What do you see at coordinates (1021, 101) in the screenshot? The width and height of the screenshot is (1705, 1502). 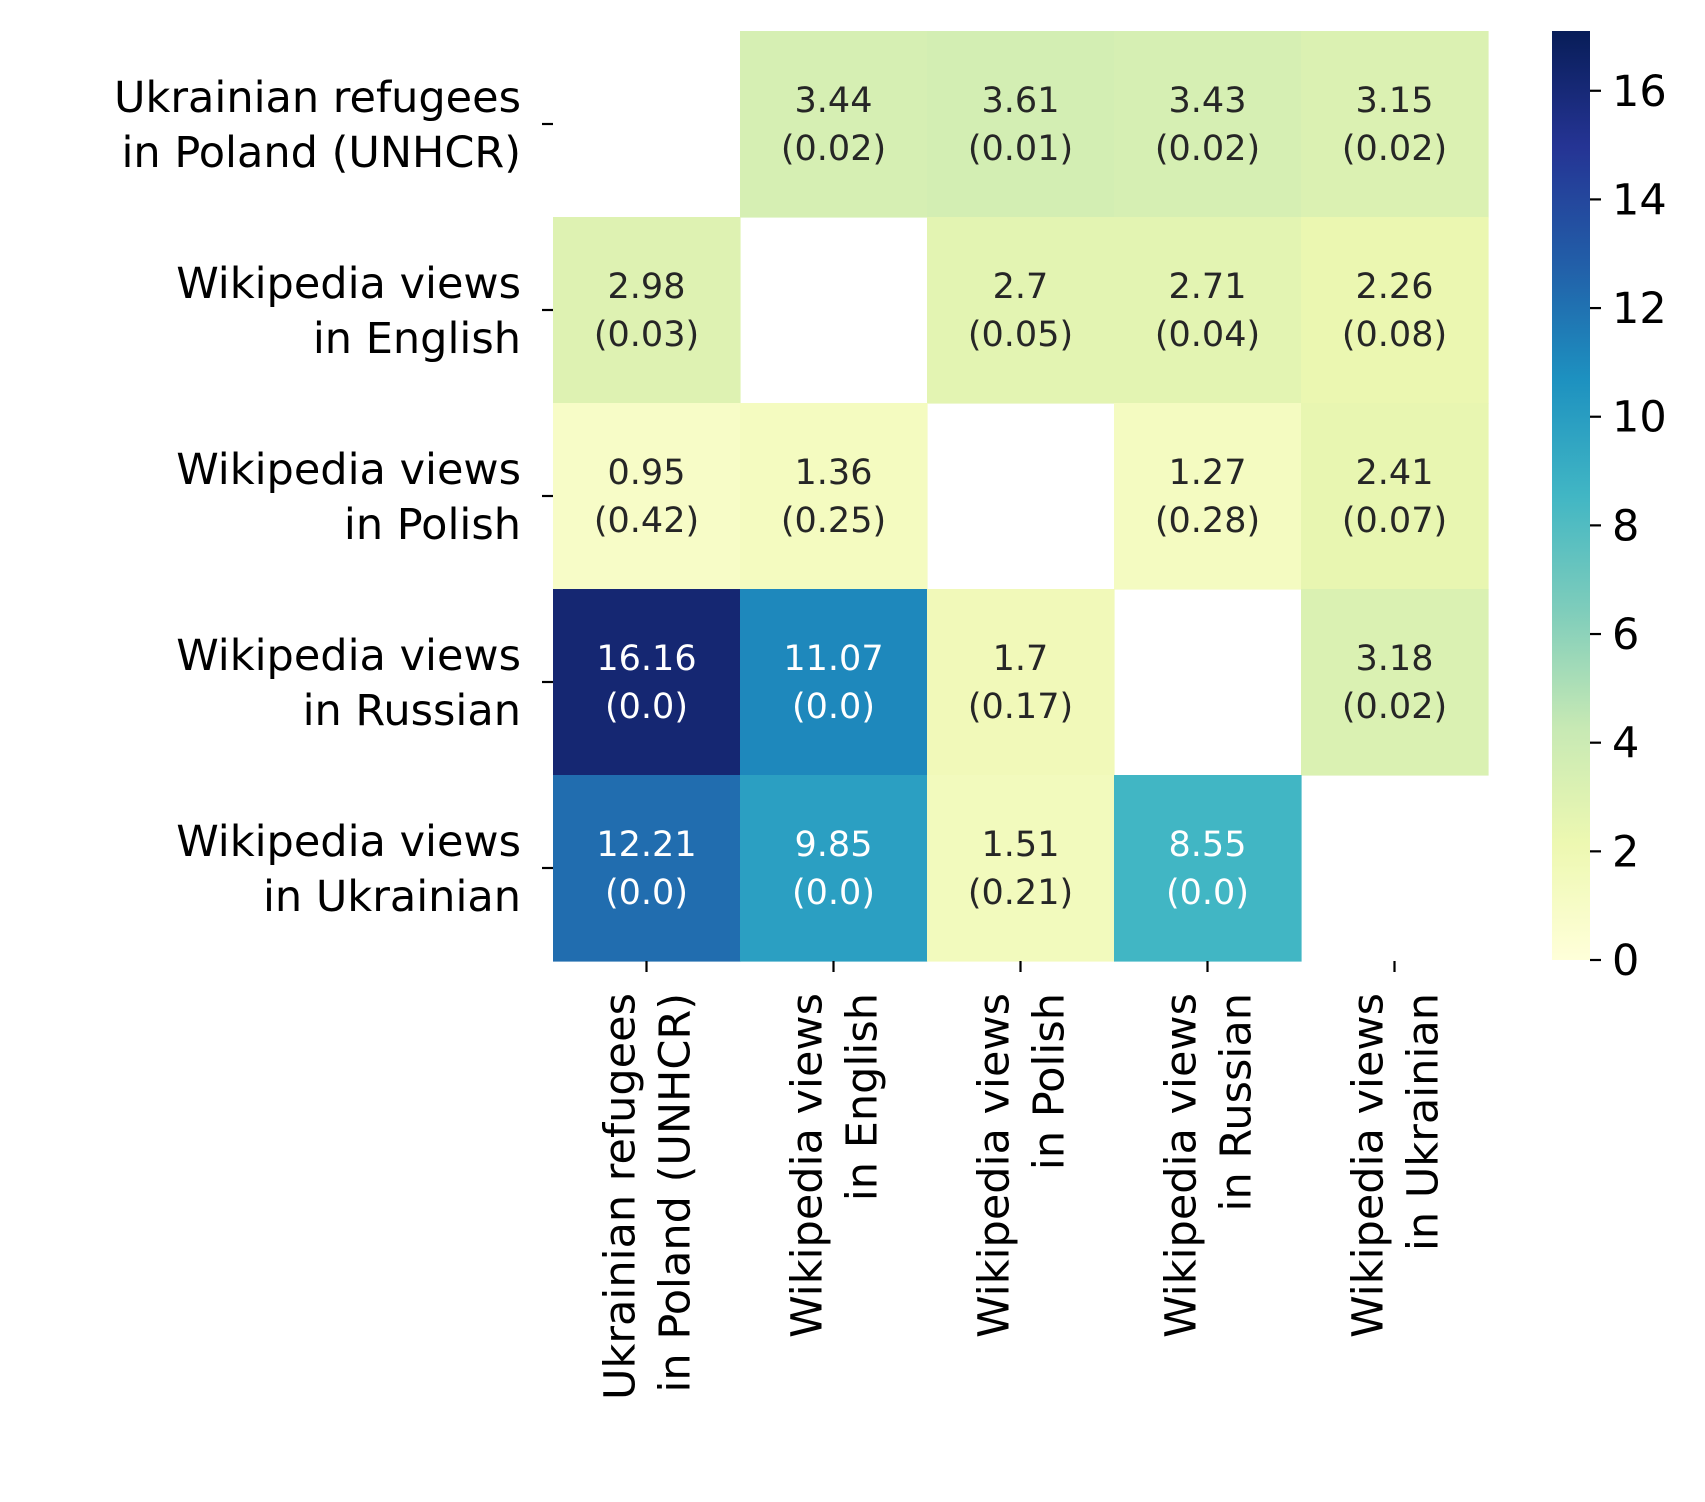 I see `cell-value-label: 3.61` at bounding box center [1021, 101].